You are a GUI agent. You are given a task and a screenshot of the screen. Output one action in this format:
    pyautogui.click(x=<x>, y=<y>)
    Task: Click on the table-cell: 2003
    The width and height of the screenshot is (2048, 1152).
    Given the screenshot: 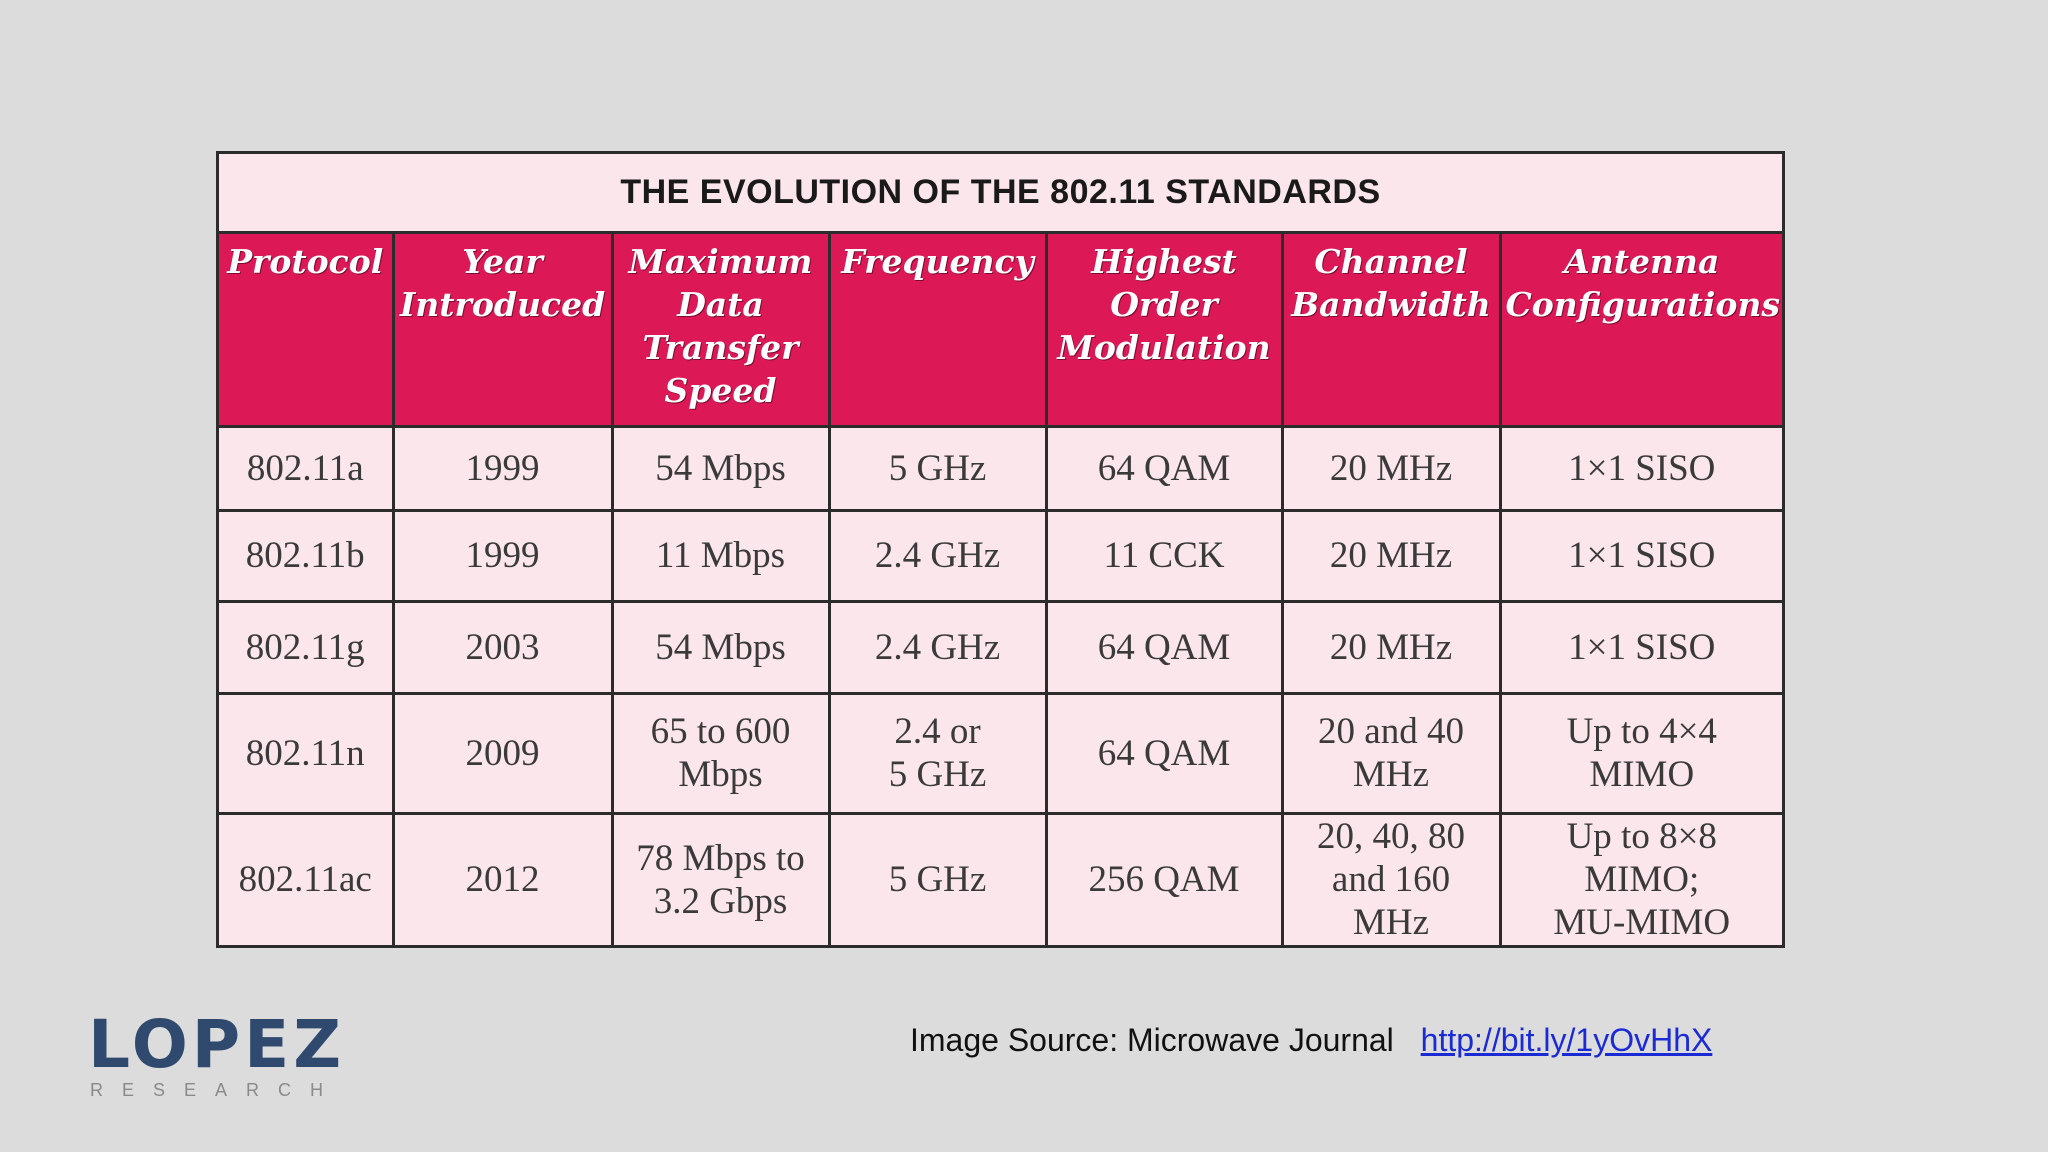 What is the action you would take?
    pyautogui.click(x=502, y=647)
    